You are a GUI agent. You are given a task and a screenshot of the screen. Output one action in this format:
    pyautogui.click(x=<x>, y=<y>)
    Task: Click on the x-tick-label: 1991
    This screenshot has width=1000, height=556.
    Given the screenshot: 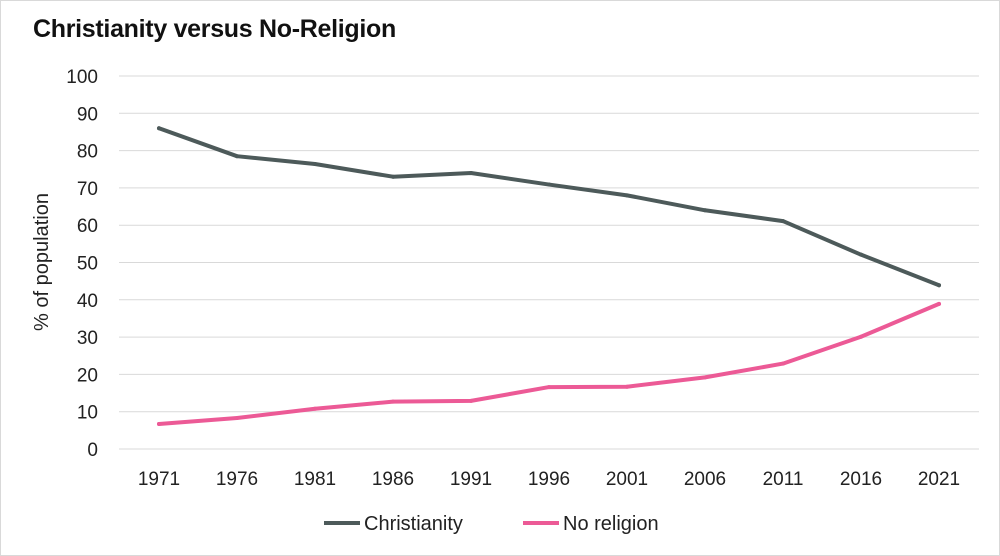 What is the action you would take?
    pyautogui.click(x=471, y=479)
    